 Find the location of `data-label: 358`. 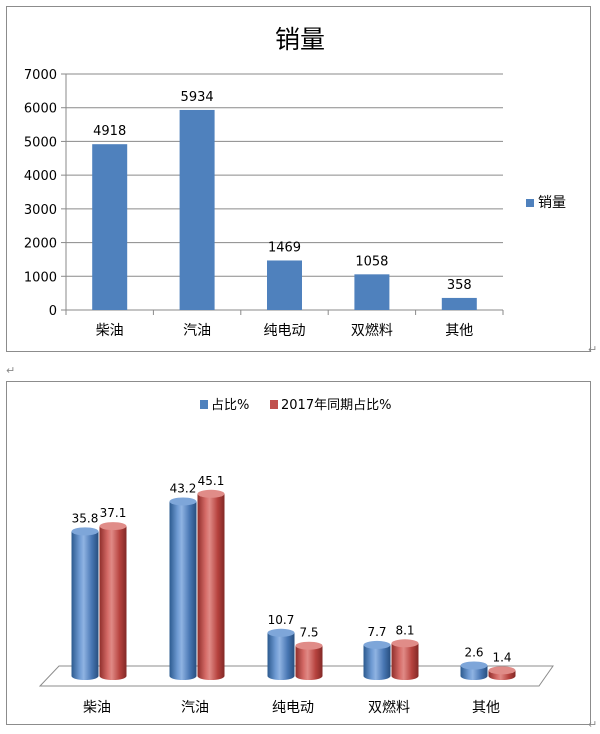

data-label: 358 is located at coordinates (459, 285).